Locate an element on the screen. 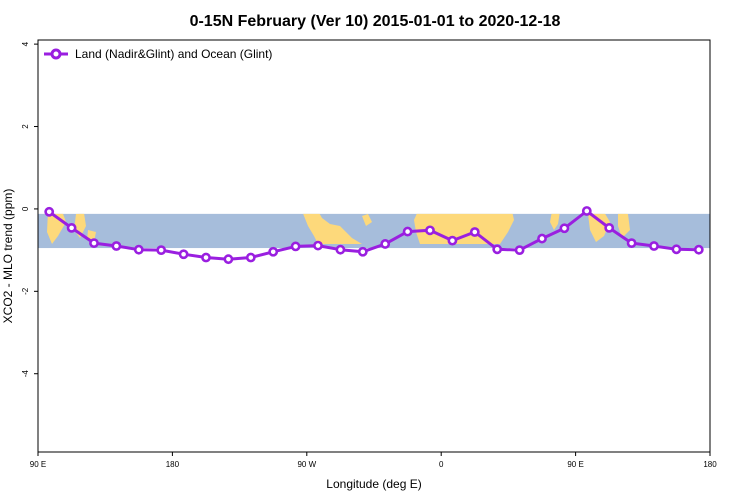 The width and height of the screenshot is (750, 500). y-axis-label: XCO2 - MLO trend (ppm) is located at coordinates (8, 256).